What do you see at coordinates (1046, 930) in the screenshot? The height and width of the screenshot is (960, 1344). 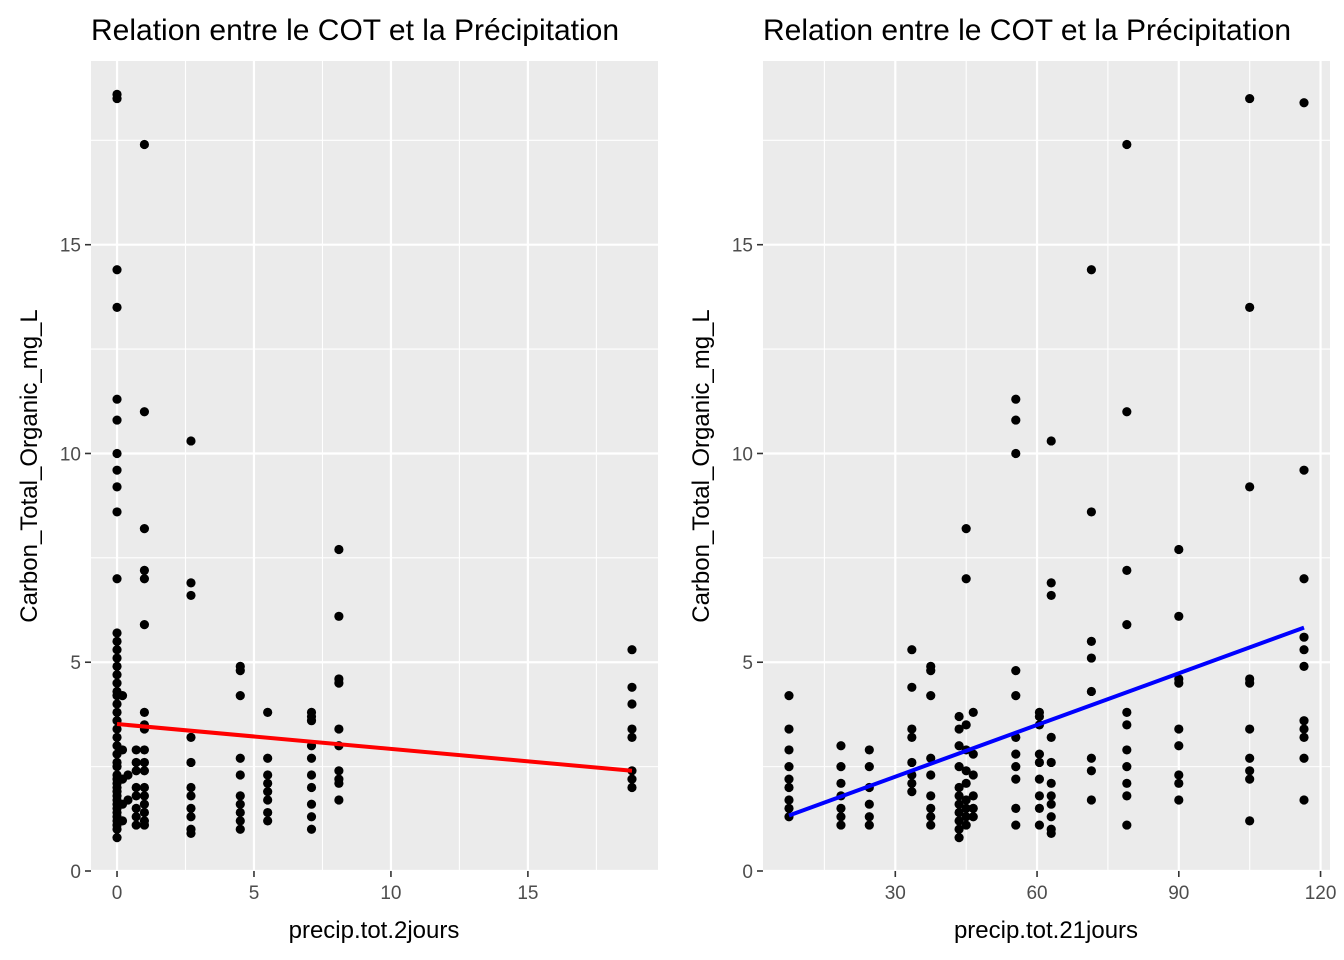 I see `x-axis-title-right: precip.tot.21jours` at bounding box center [1046, 930].